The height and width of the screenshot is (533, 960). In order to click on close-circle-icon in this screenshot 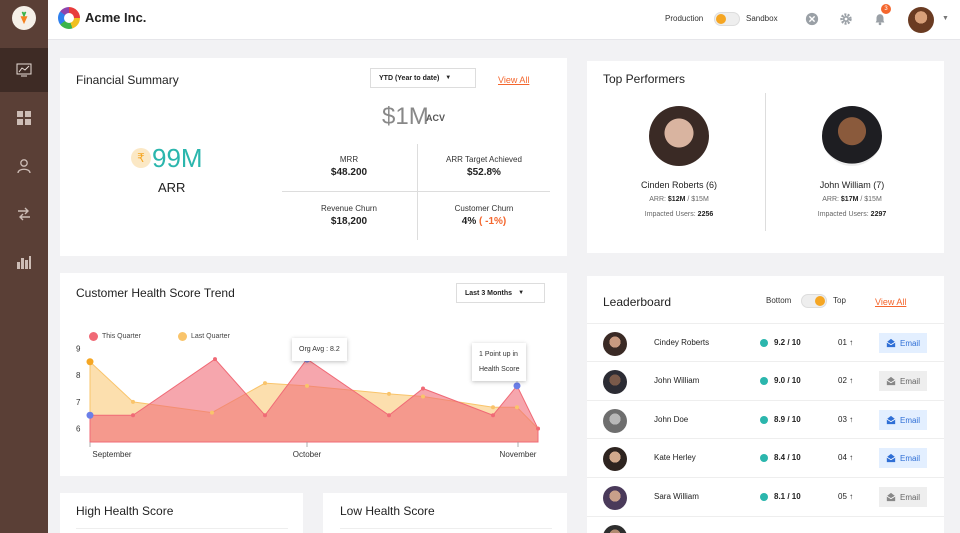, I will do `click(812, 19)`.